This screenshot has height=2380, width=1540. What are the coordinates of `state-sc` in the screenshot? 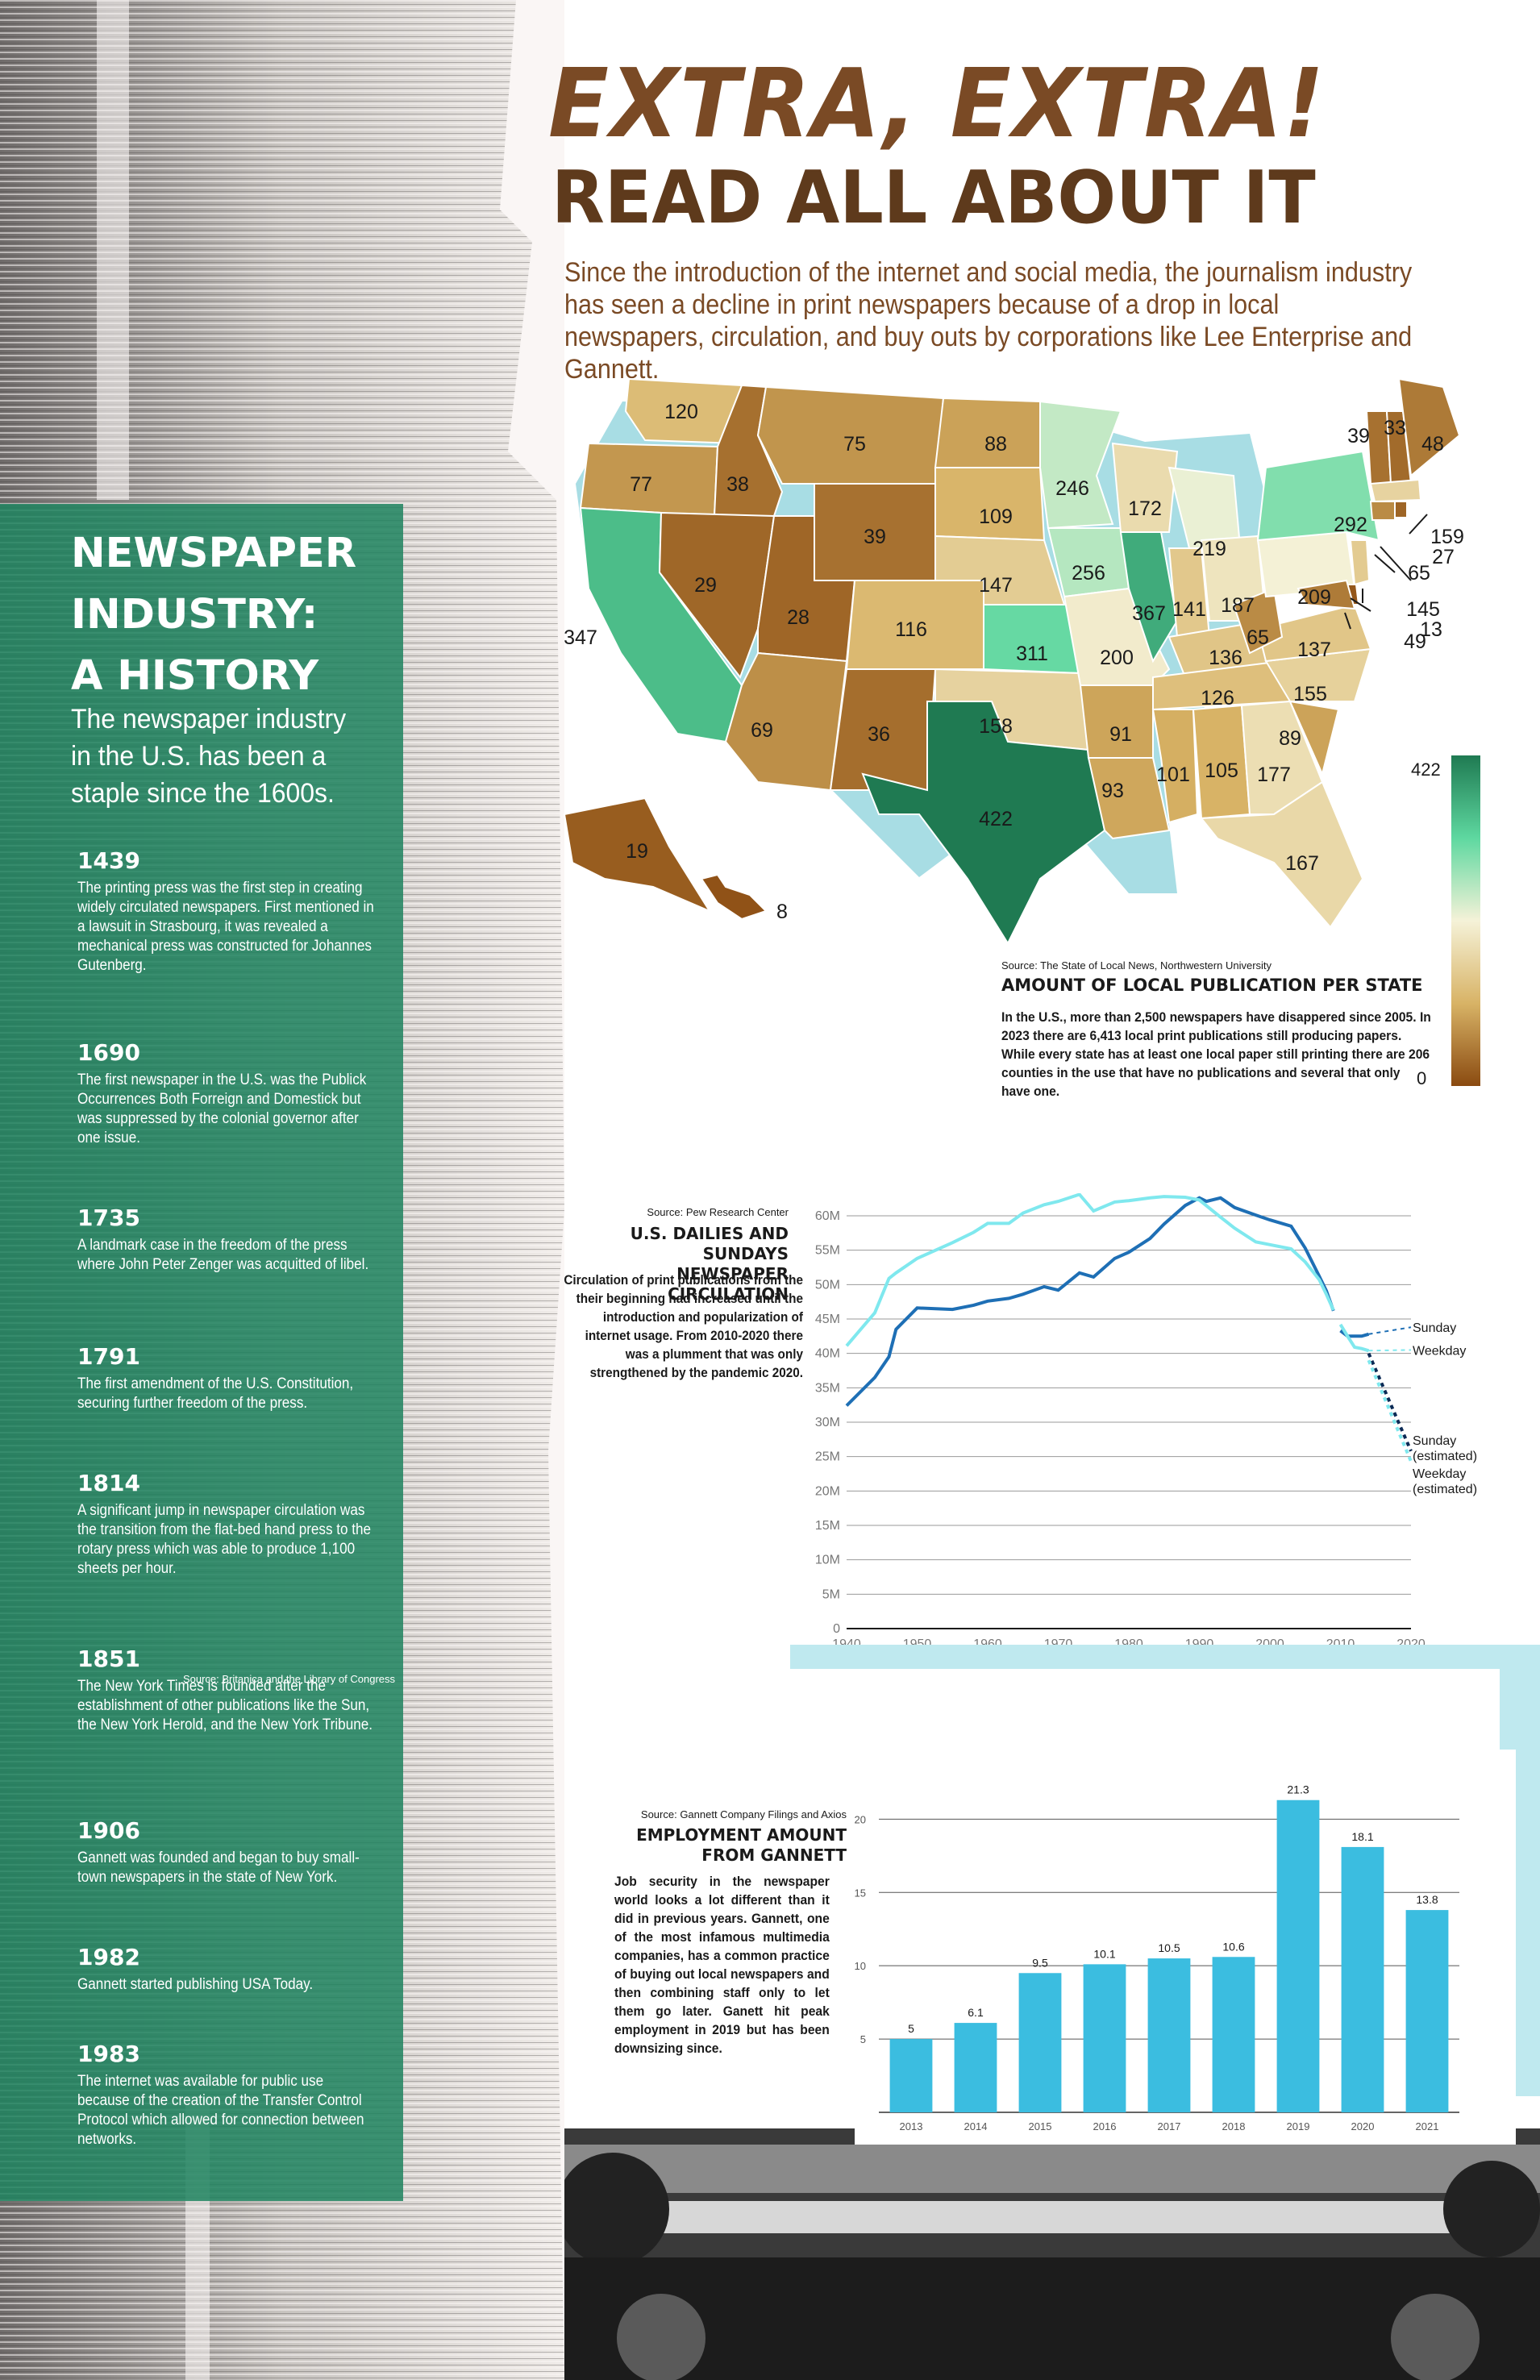 It's located at (1314, 738).